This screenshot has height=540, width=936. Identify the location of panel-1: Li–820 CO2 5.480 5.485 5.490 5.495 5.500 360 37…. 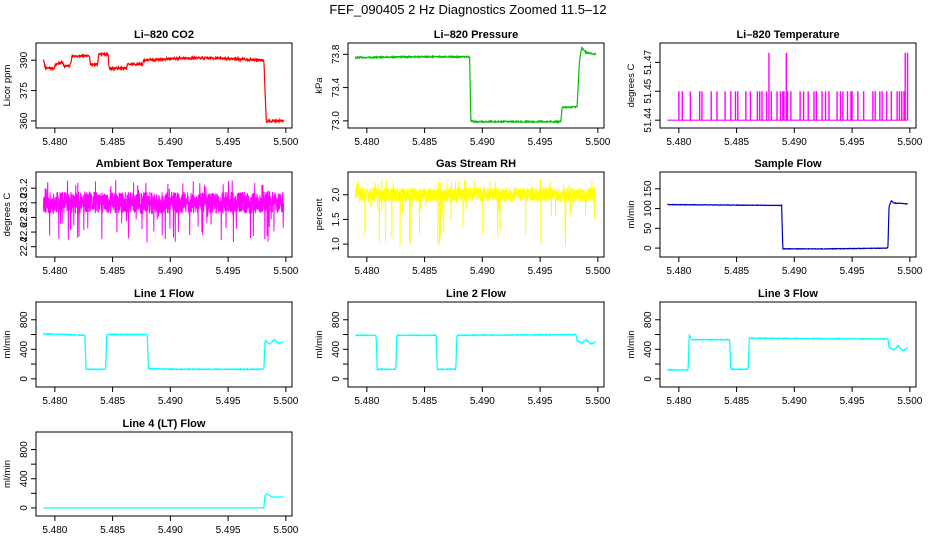
(150, 88).